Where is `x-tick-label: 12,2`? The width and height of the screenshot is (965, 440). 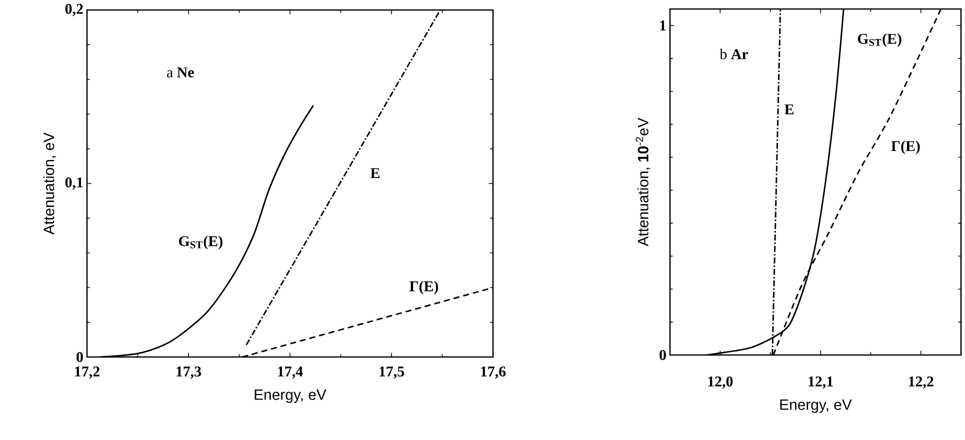 x-tick-label: 12,2 is located at coordinates (921, 382).